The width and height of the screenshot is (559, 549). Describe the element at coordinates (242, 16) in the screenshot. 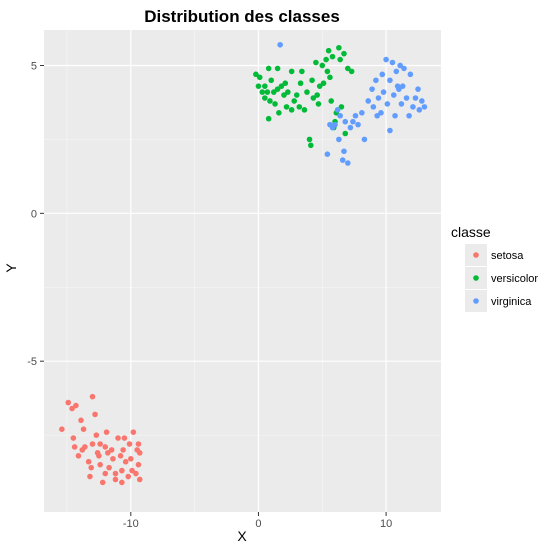

I see `chart-title: Distribution des classes` at that location.